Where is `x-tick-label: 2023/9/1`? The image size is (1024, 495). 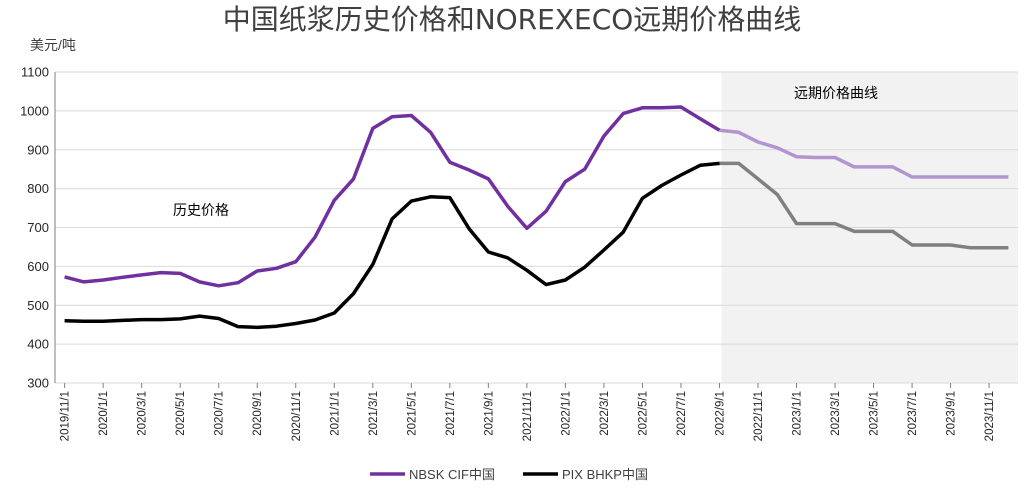
x-tick-label: 2023/9/1 is located at coordinates (952, 413).